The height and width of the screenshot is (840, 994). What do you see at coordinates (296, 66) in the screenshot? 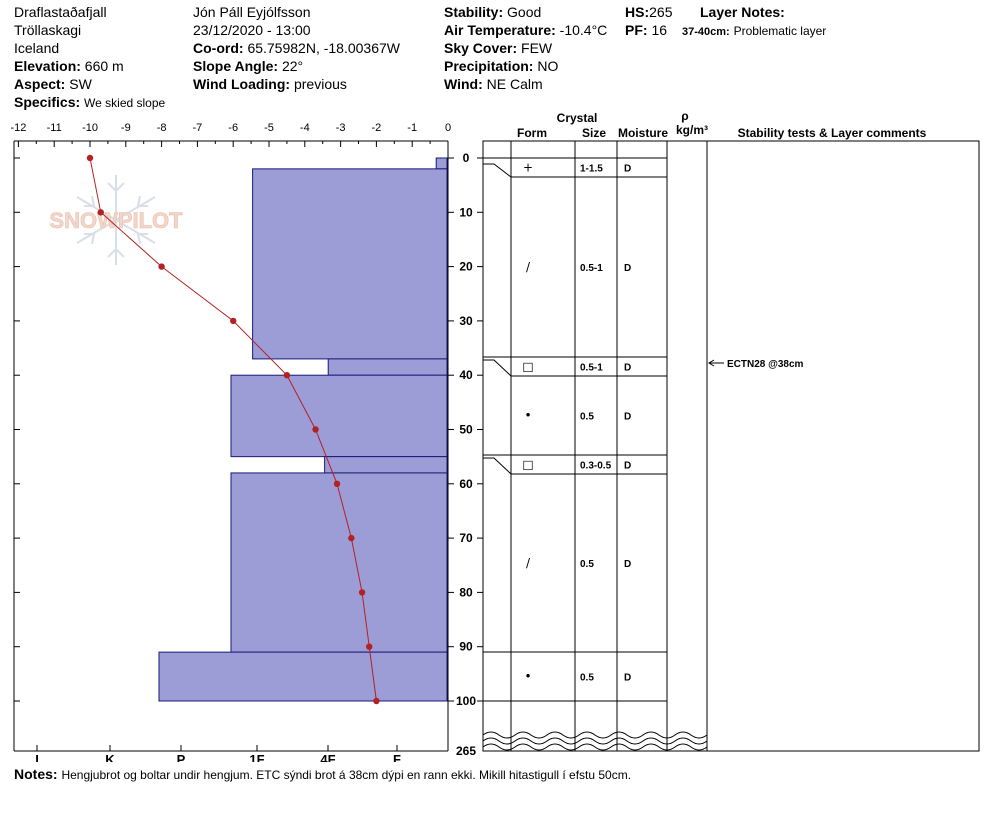
I see `slope: Slope Angle: 22°` at bounding box center [296, 66].